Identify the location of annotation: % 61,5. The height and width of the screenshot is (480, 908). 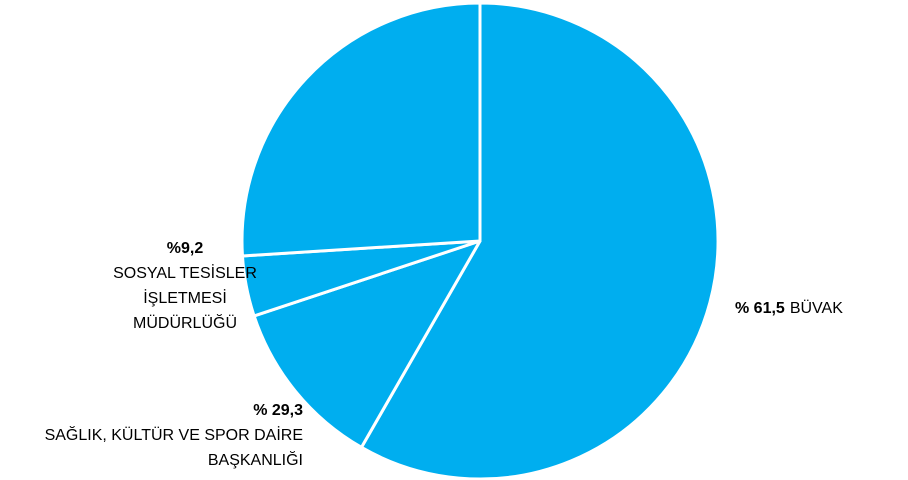
(760, 308).